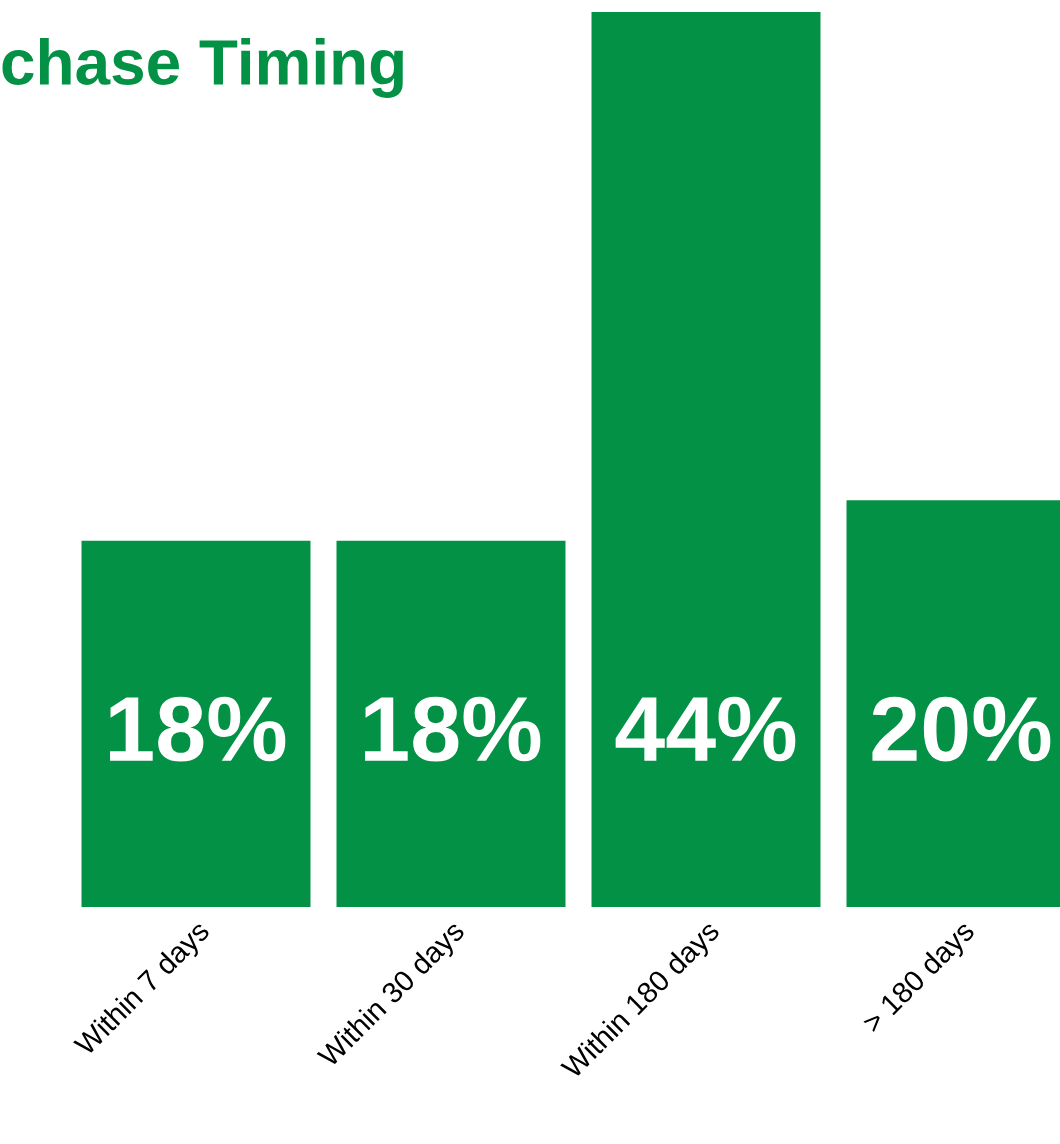 This screenshot has height=1144, width=1060. I want to click on data-label: 20%, so click(961, 729).